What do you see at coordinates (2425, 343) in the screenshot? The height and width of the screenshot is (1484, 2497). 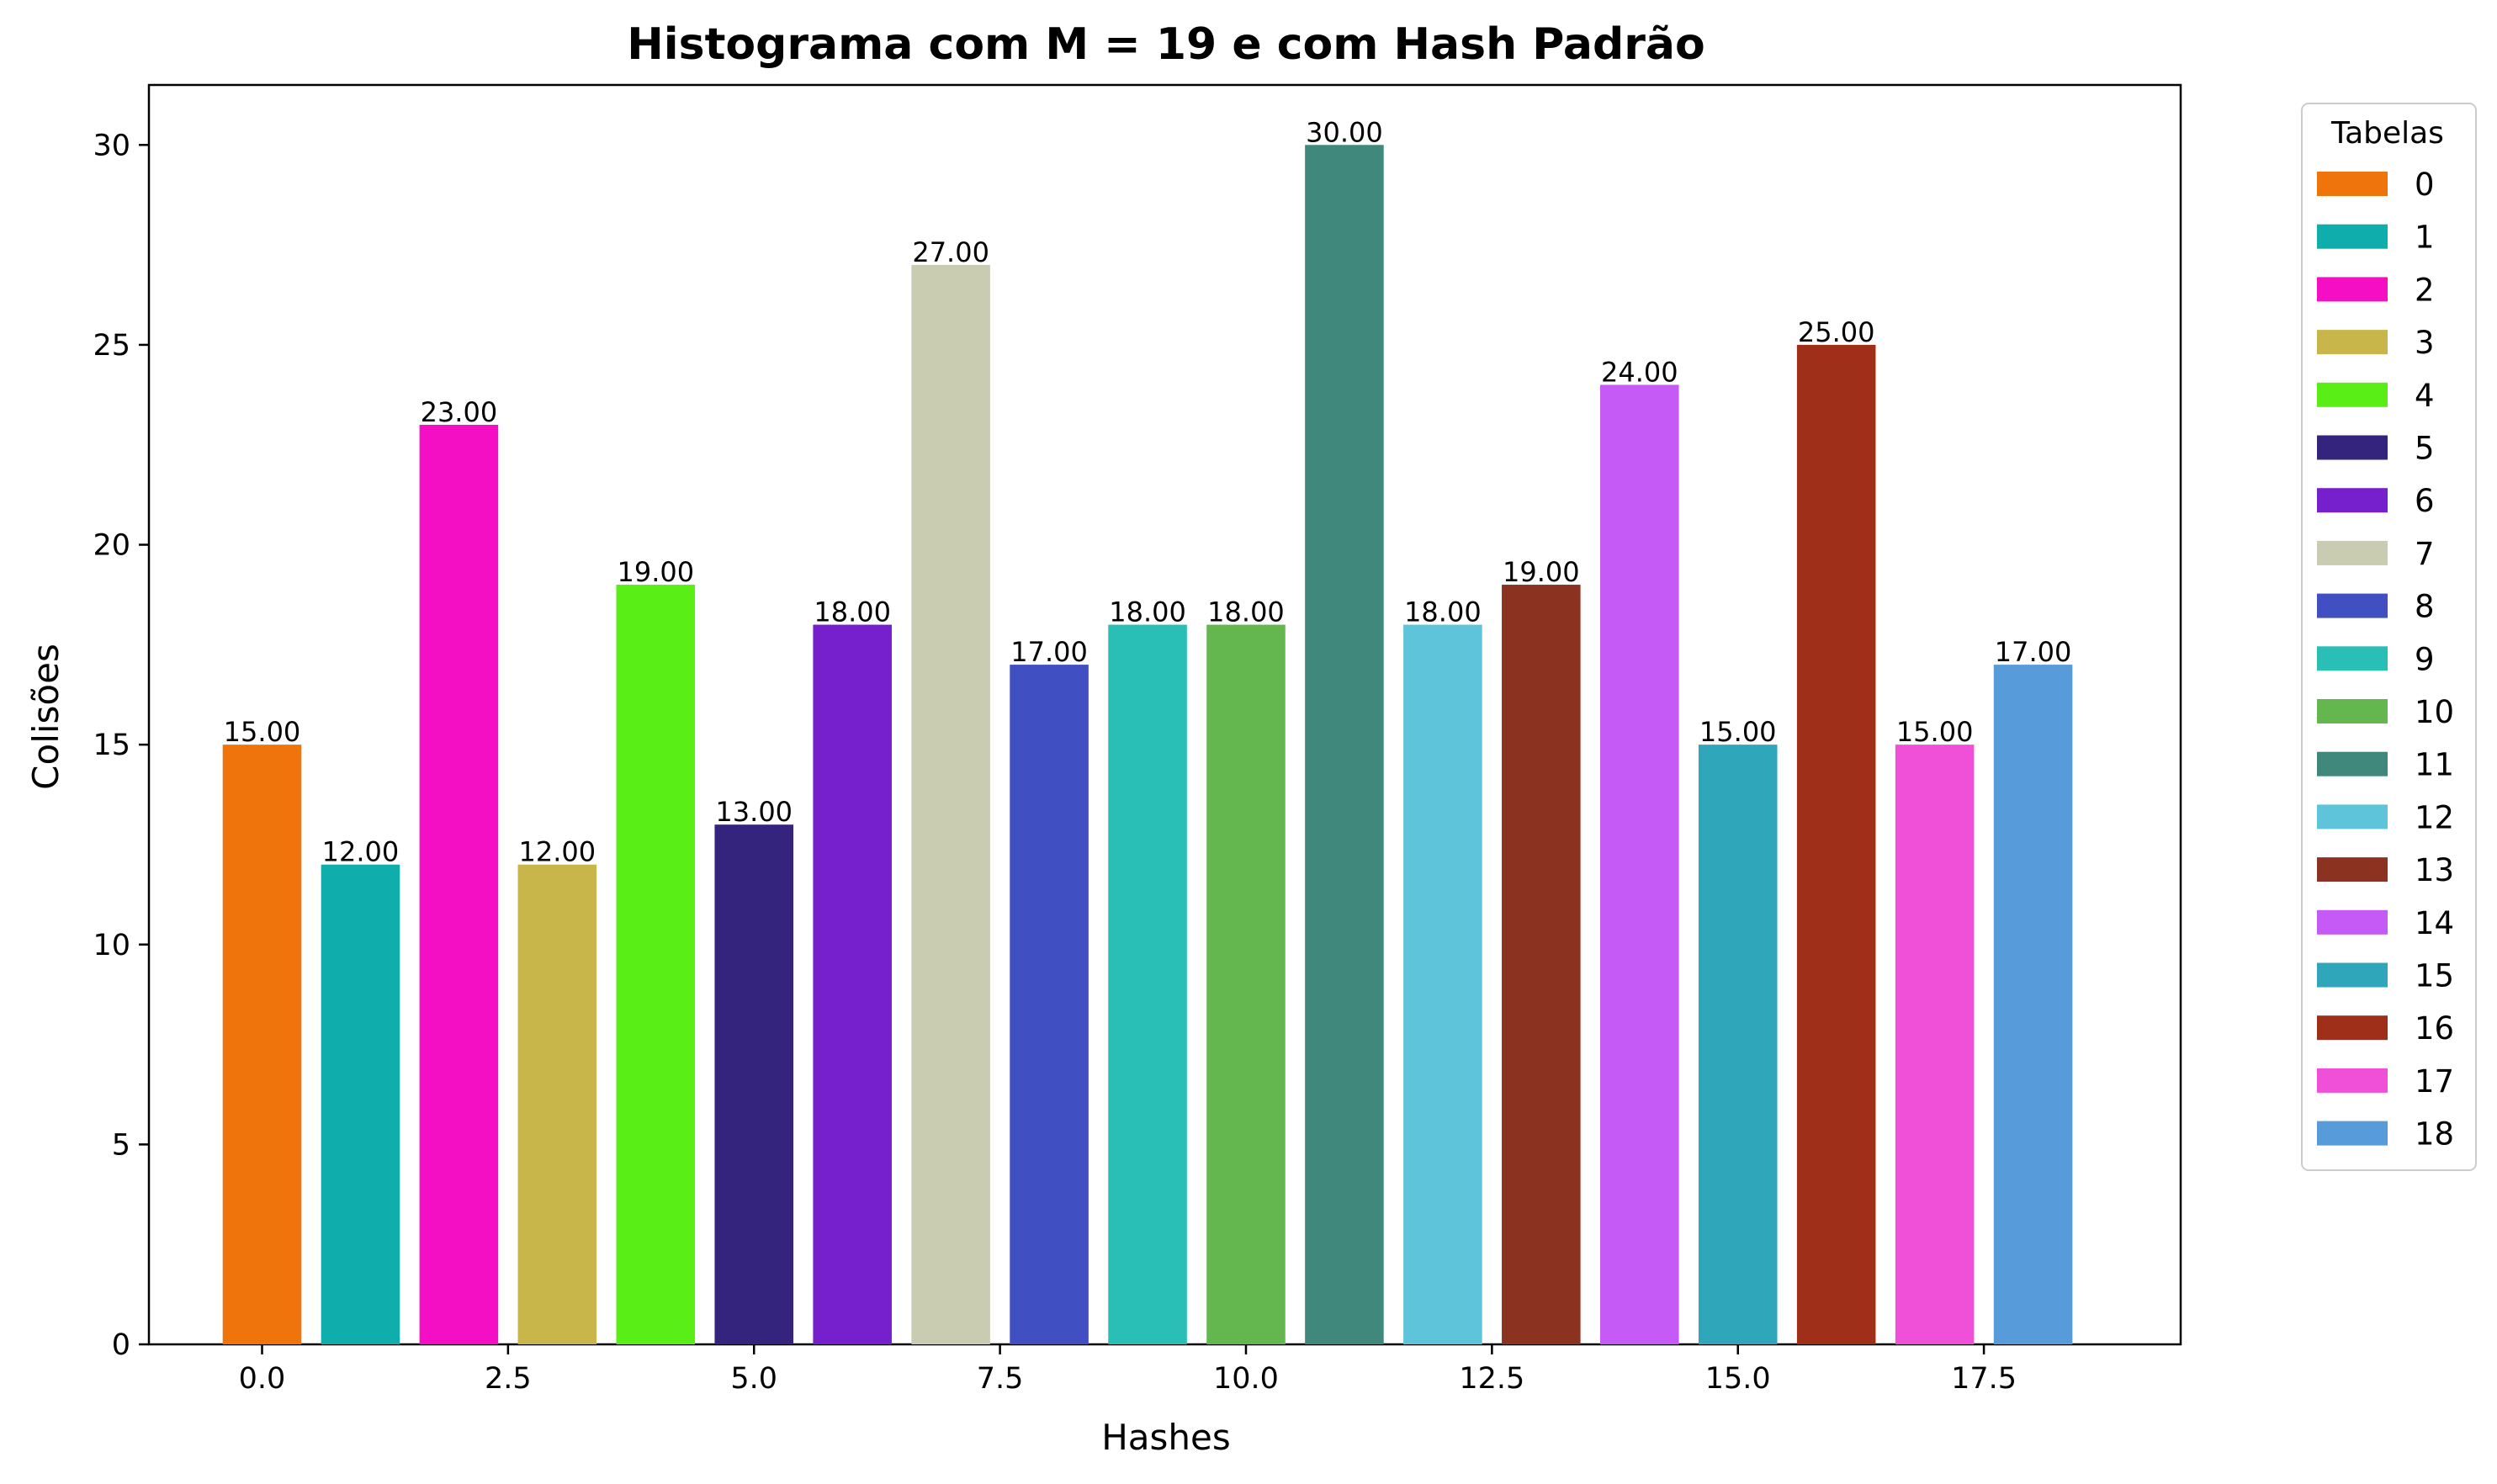 I see `legend-label-3: 3` at bounding box center [2425, 343].